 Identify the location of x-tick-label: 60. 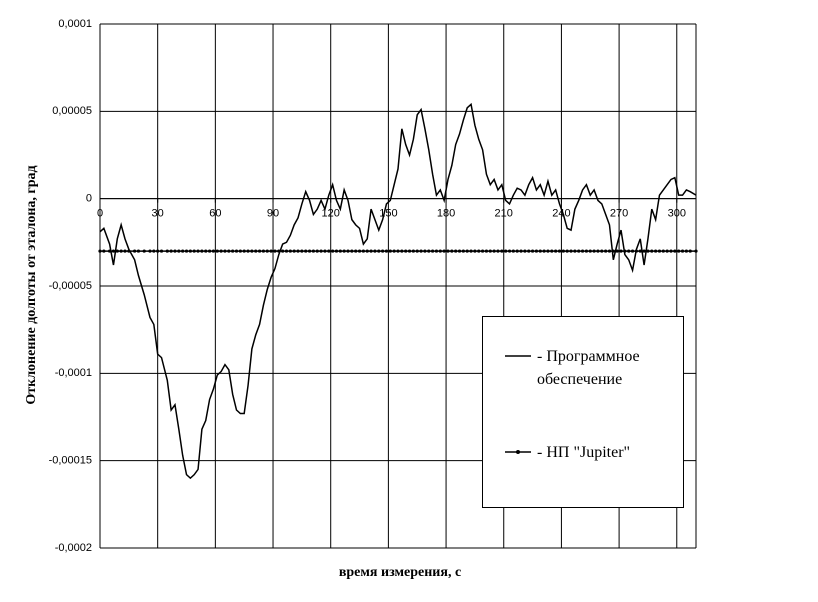
(215, 214).